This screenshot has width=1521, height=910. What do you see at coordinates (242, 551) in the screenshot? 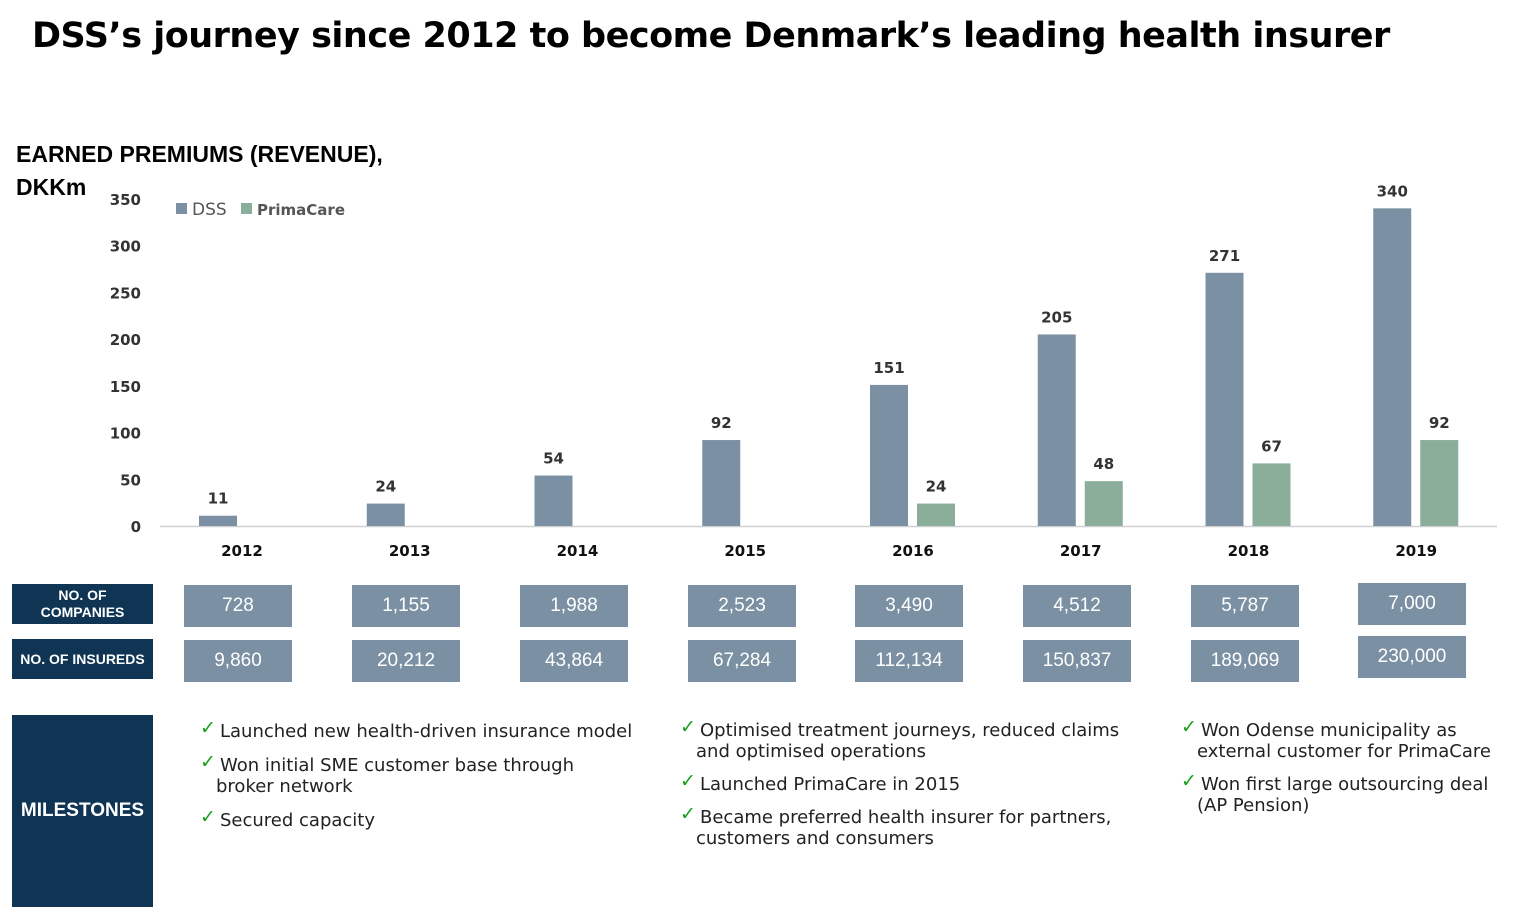
I see `x-tick-label: 2012` at bounding box center [242, 551].